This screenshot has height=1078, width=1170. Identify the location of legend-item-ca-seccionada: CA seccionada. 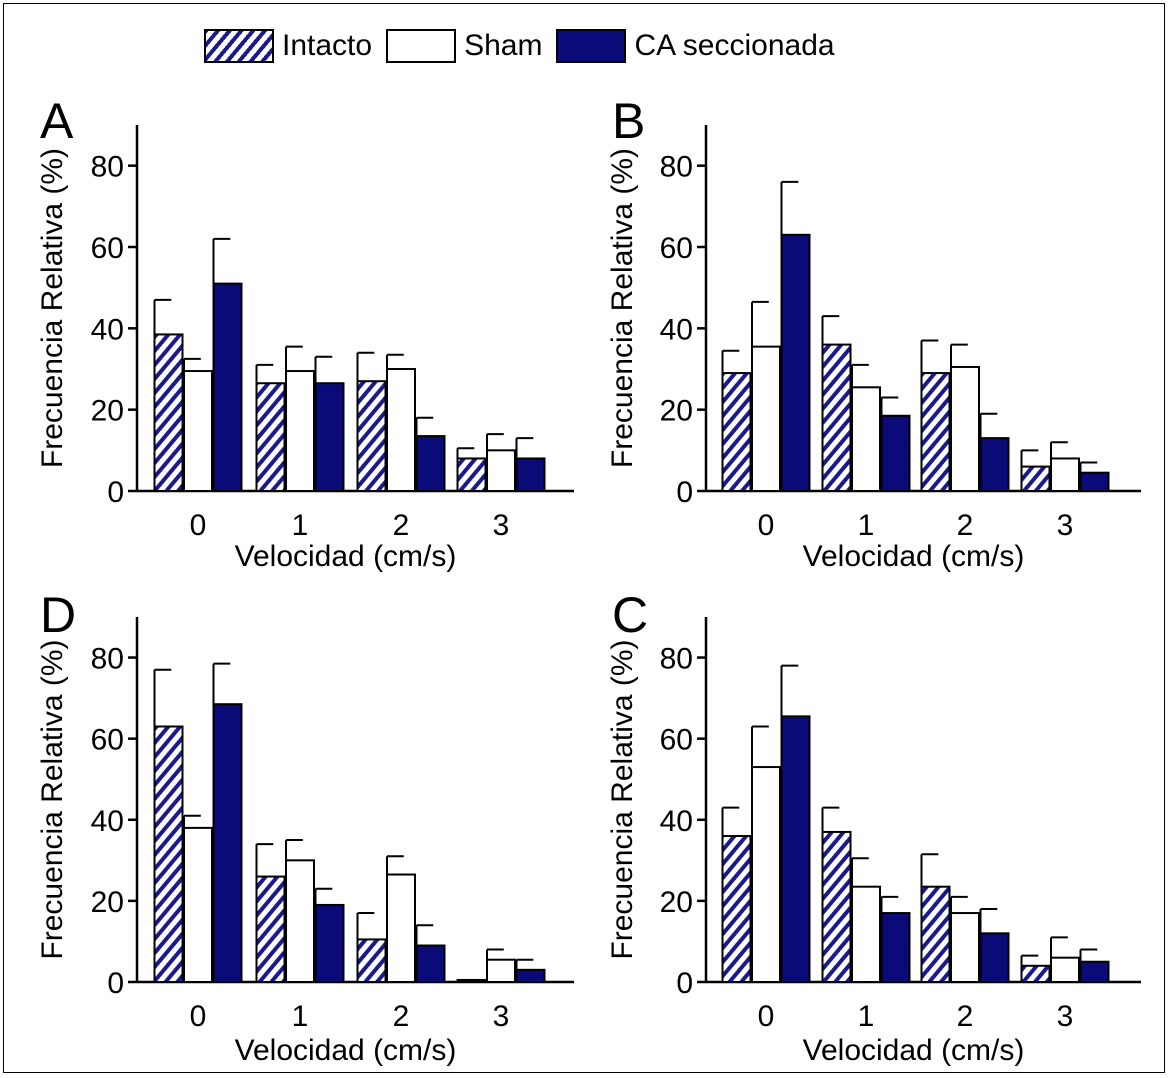
(695, 46).